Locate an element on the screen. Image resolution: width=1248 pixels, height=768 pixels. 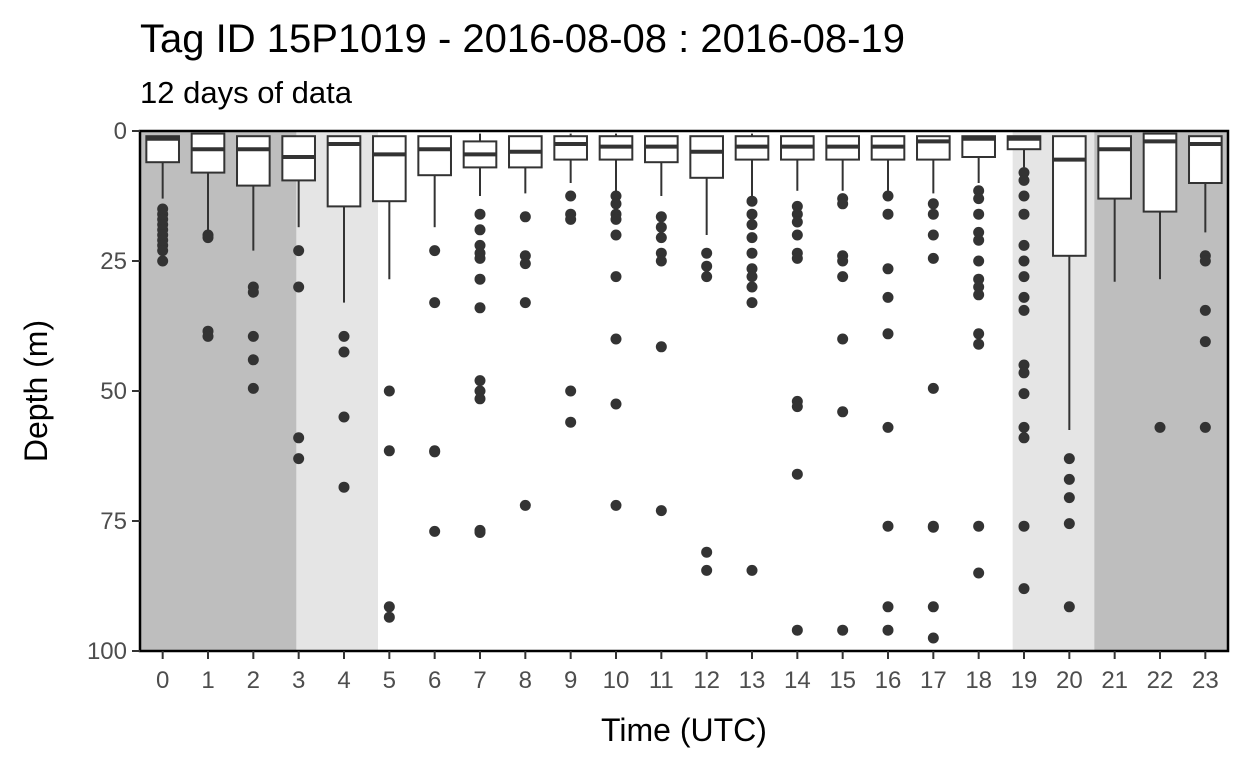
x-tick-label: 2 is located at coordinates (253, 680).